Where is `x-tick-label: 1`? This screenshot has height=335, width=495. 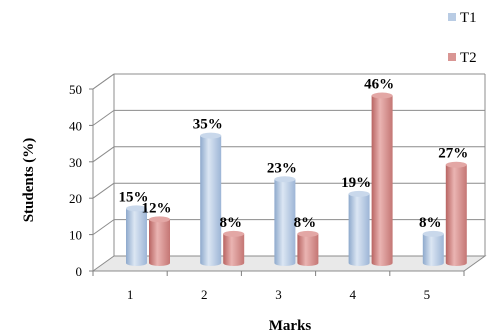
x-tick-label: 1 is located at coordinates (130, 294).